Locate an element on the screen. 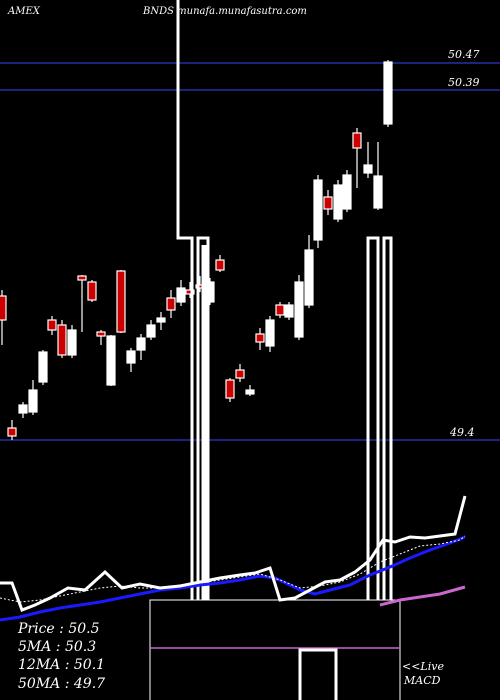 Image resolution: width=500 pixels, height=700 pixels. ma-slow-line is located at coordinates (422, 596).